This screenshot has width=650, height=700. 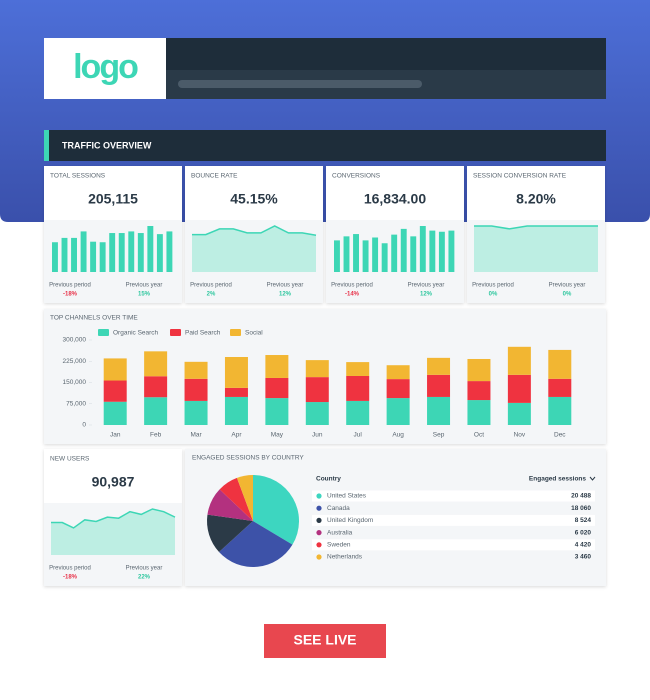 I want to click on comparison-change: 12%, so click(x=426, y=295).